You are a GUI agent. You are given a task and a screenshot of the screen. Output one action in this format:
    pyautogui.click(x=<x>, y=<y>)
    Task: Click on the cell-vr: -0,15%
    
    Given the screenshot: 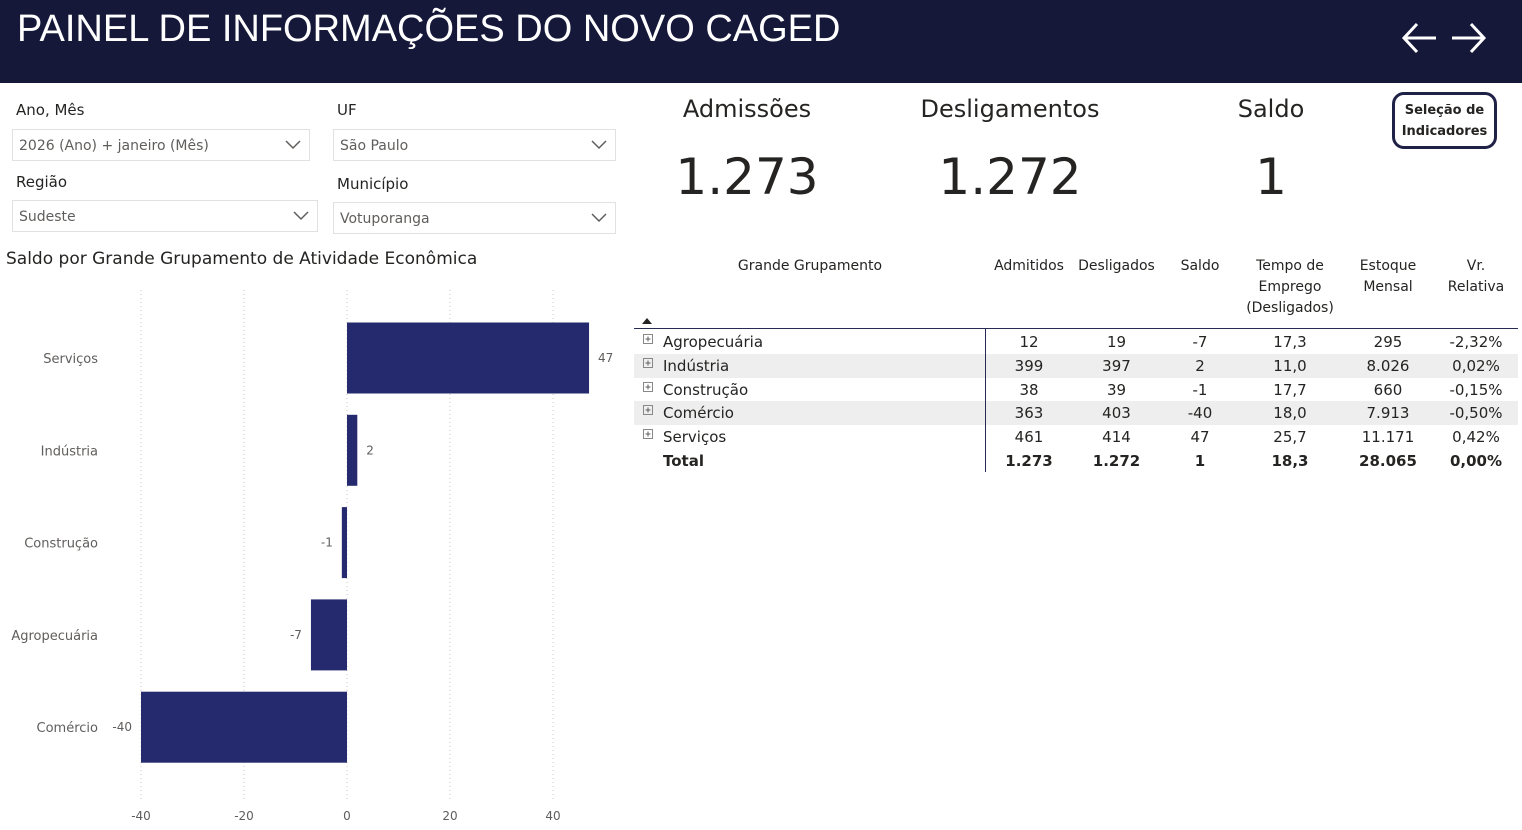 What is the action you would take?
    pyautogui.click(x=1476, y=390)
    